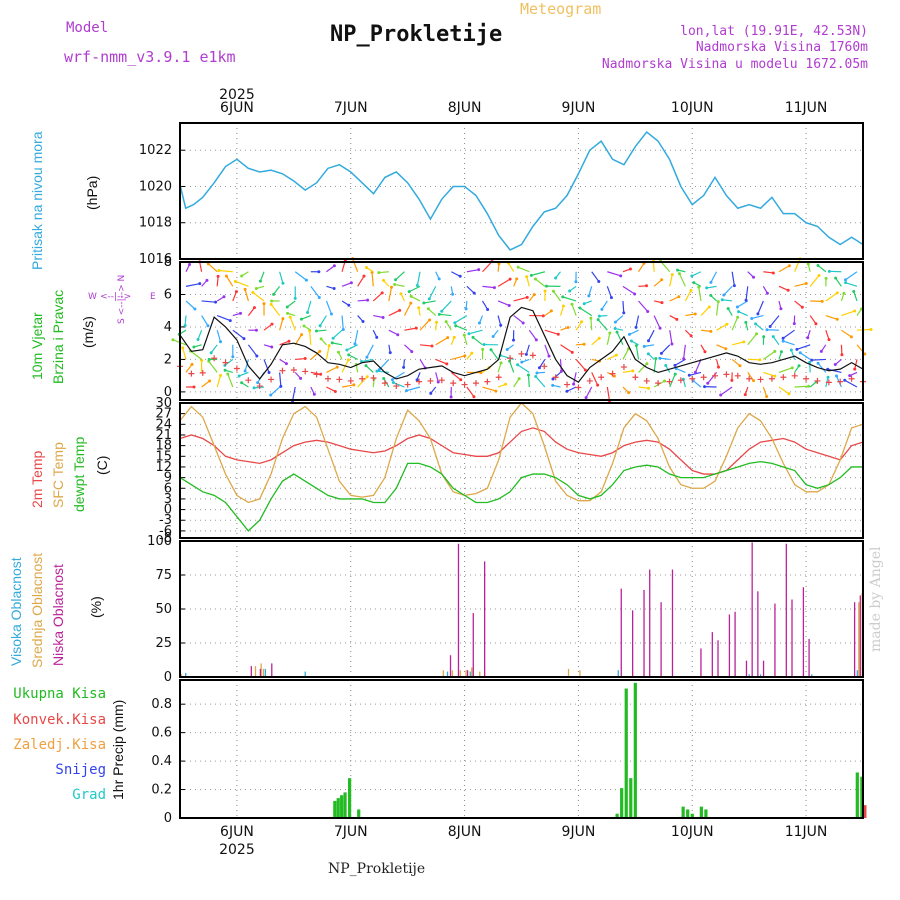 This screenshot has height=900, width=900. Describe the element at coordinates (59, 720) in the screenshot. I see `legend-convective-rain: Konvek.Kisa` at that location.